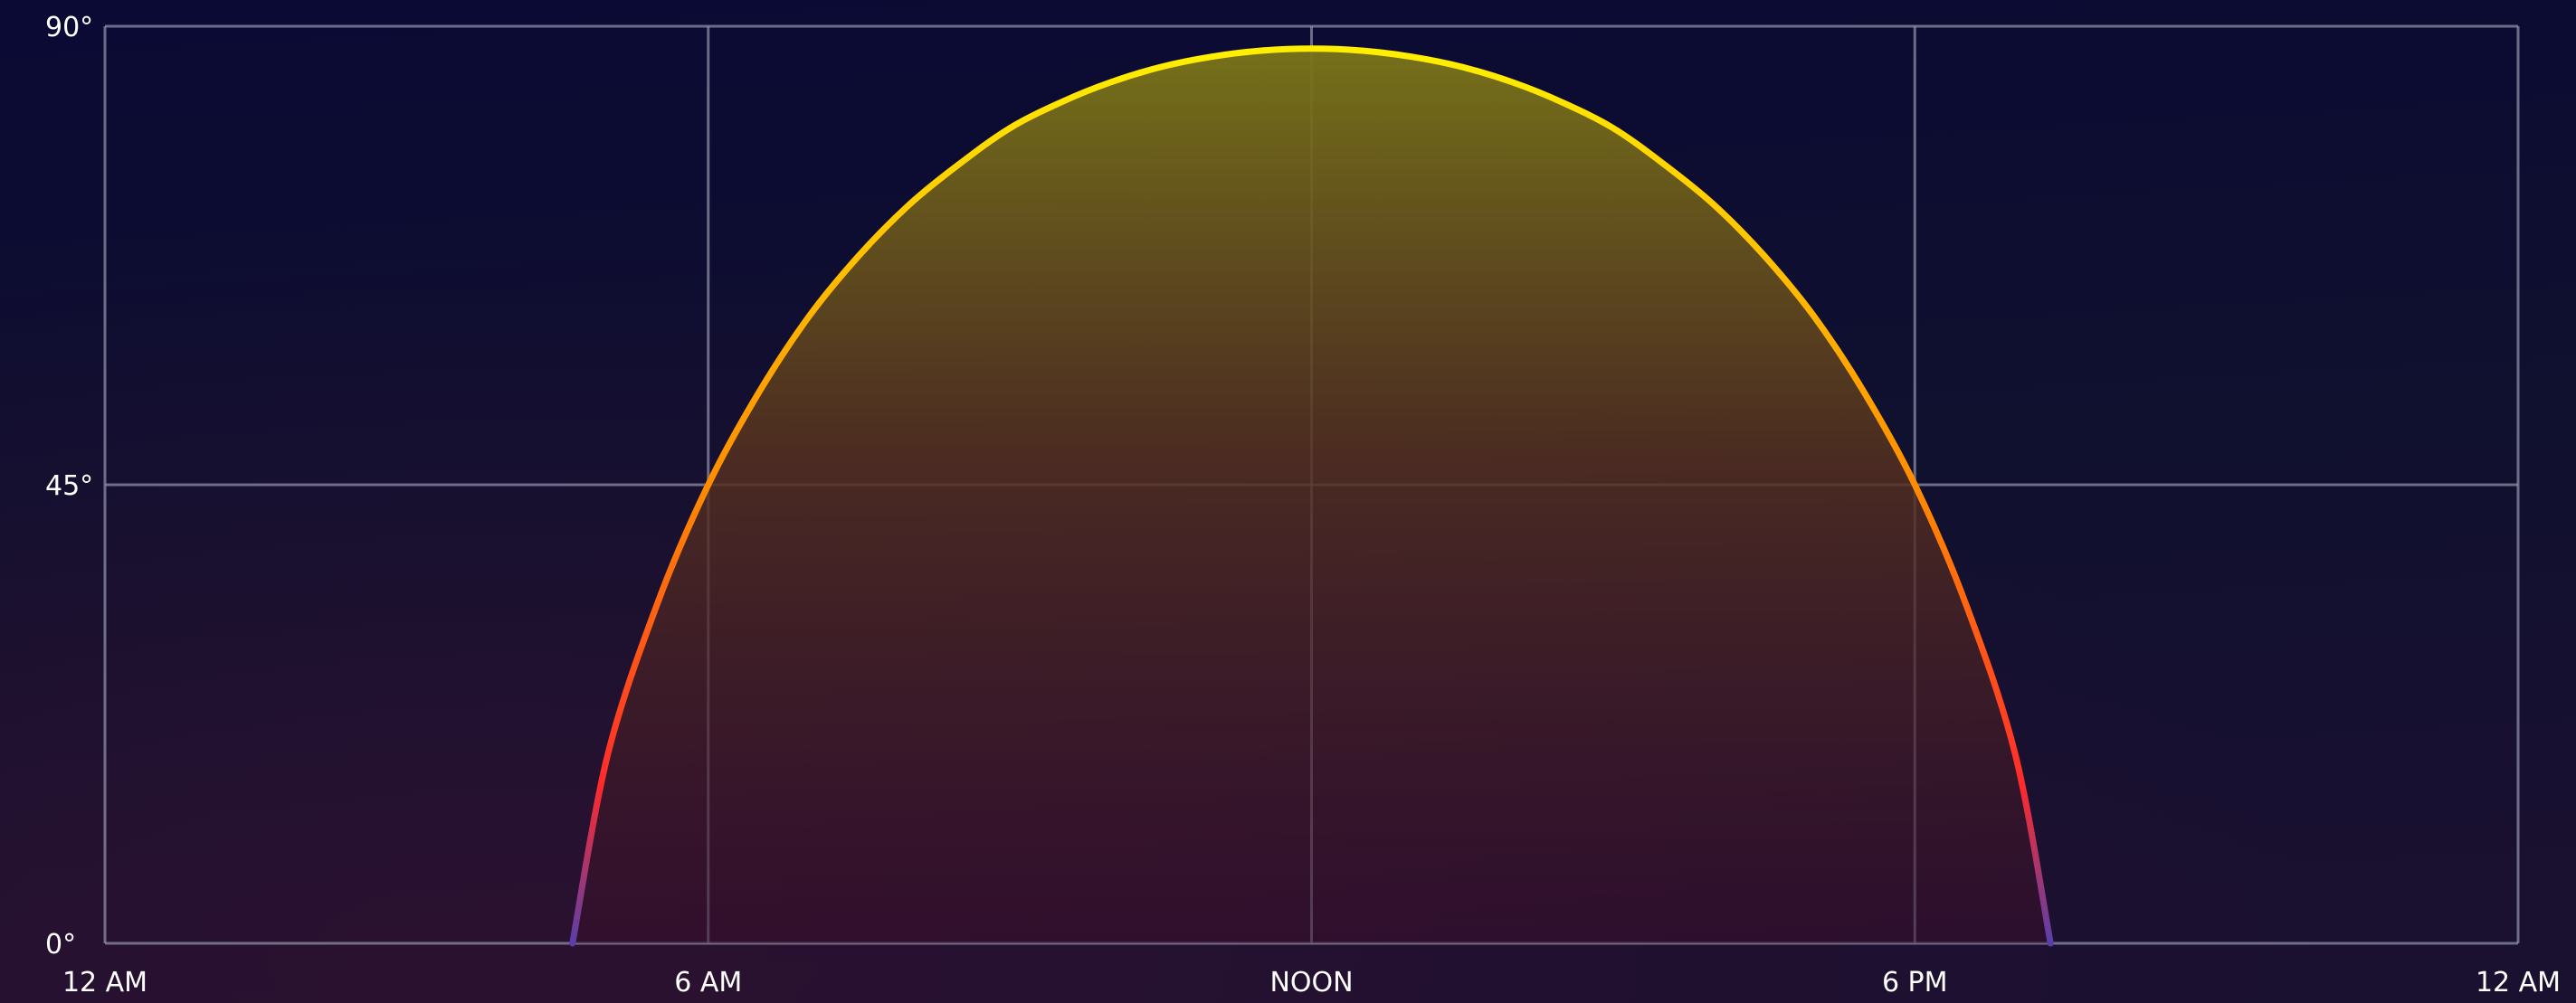 This screenshot has height=1003, width=2576. What do you see at coordinates (708, 982) in the screenshot?
I see `x-tick-label-1: 6 AM` at bounding box center [708, 982].